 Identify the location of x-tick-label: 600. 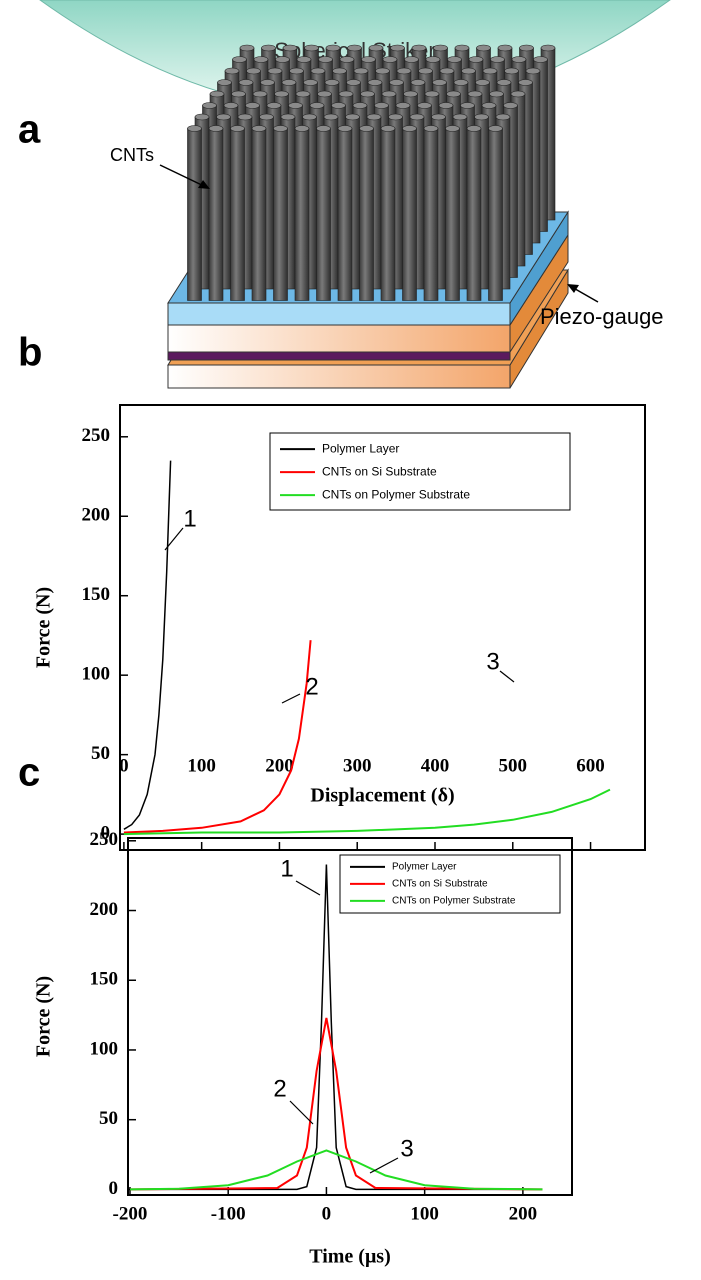
(590, 765).